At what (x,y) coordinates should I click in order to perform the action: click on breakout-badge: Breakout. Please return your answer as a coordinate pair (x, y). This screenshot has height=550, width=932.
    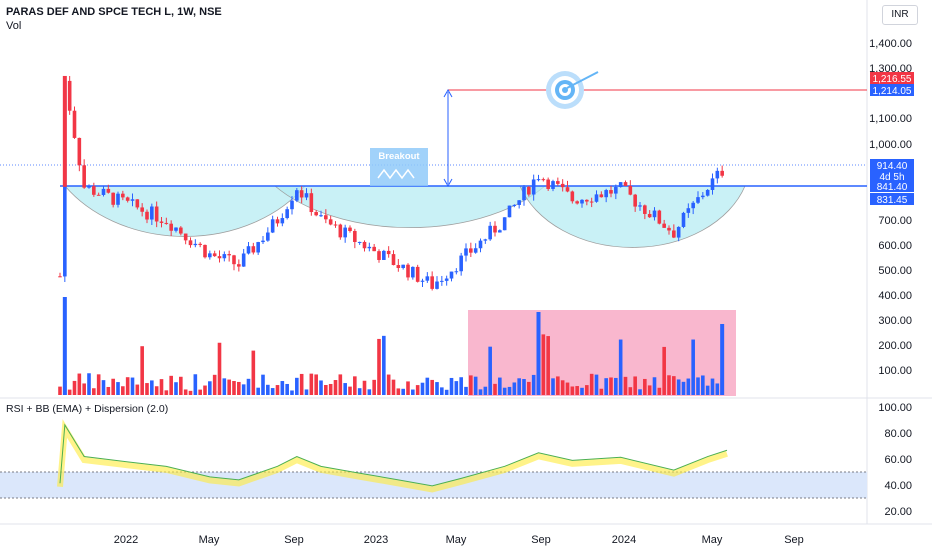
    Looking at the image, I should click on (399, 167).